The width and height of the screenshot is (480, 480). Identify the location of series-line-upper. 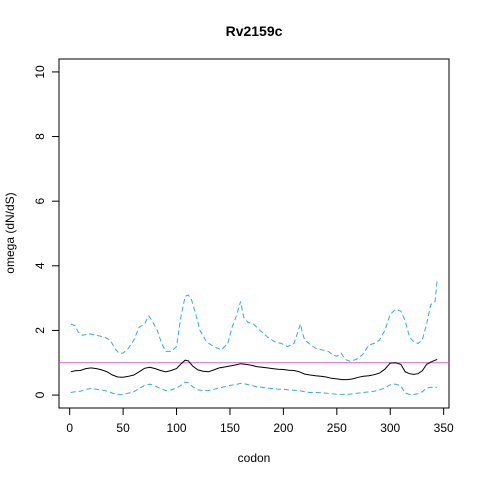
(254, 320).